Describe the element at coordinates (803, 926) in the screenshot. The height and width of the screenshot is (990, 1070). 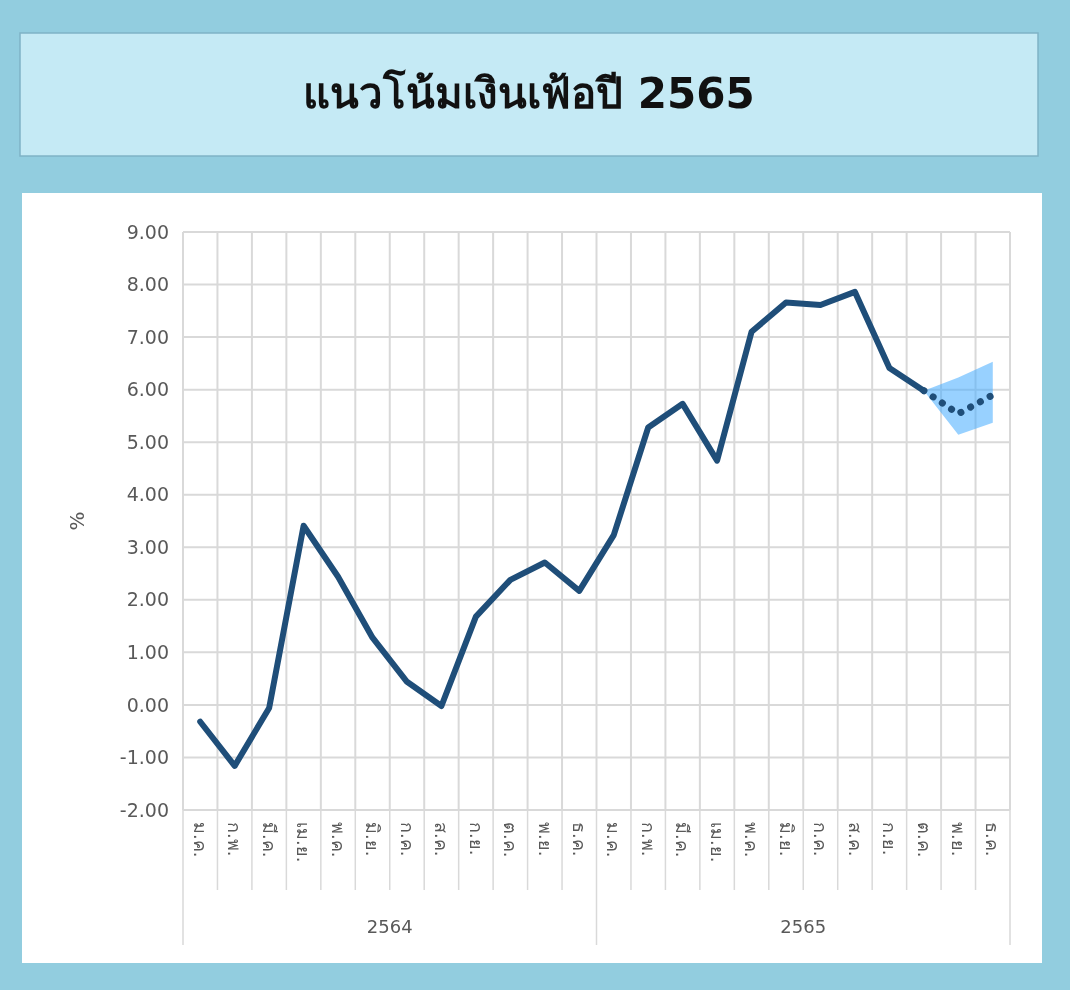
I see `text: 2565` at that location.